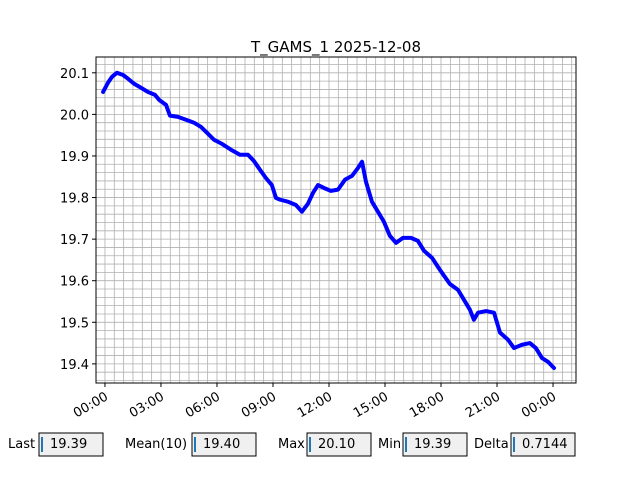 The height and width of the screenshot is (480, 640). What do you see at coordinates (336, 444) in the screenshot?
I see `widget-value: 20.10` at bounding box center [336, 444].